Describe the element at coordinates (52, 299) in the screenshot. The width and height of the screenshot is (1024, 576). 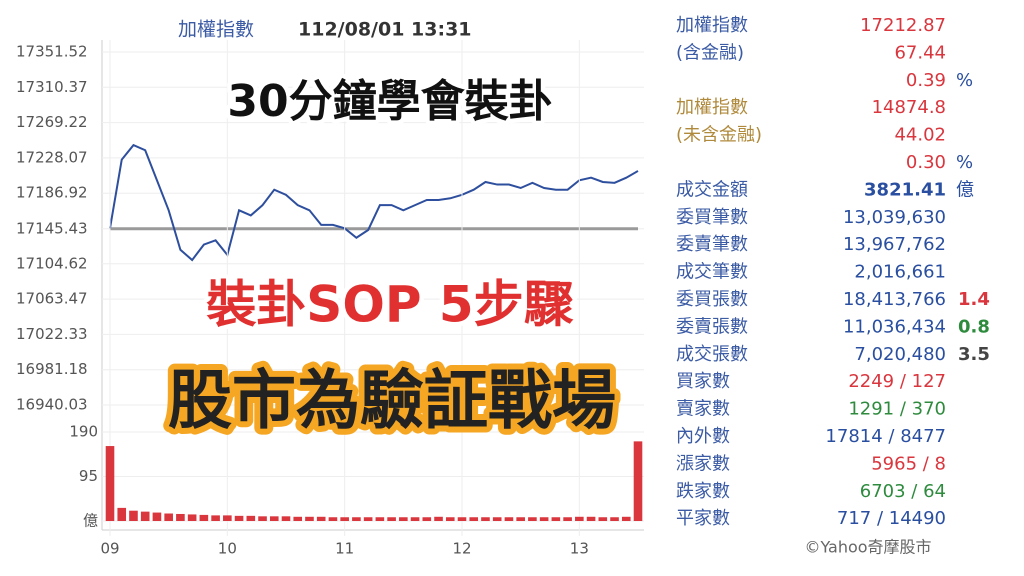
I see `y-tick-label: 17063.47` at that location.